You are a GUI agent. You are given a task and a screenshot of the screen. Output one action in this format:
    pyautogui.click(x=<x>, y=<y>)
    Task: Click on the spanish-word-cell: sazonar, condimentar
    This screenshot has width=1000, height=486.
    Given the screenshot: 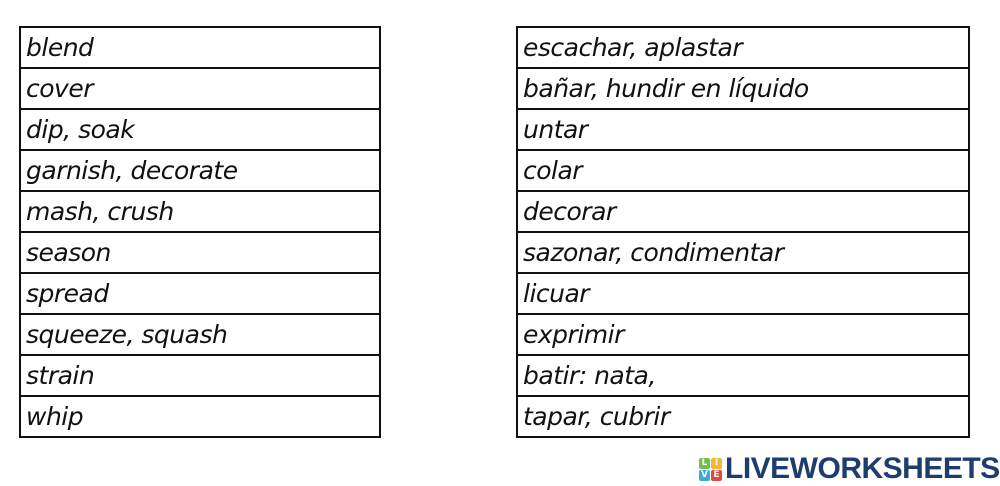 What is the action you would take?
    pyautogui.click(x=743, y=252)
    